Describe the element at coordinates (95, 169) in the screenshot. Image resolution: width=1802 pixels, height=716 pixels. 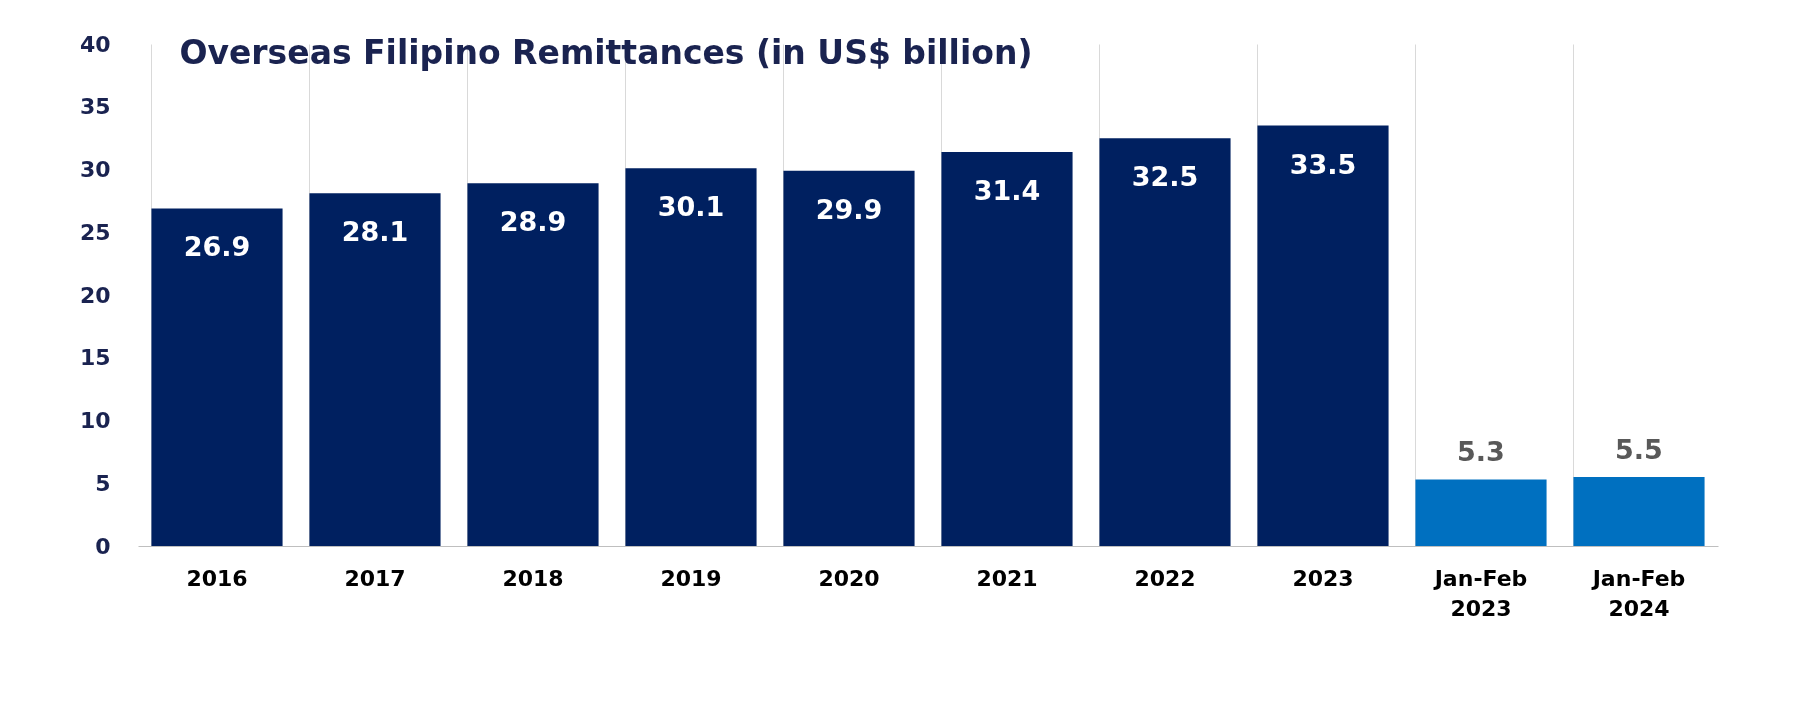
I see `y-tick-label: 30` at that location.